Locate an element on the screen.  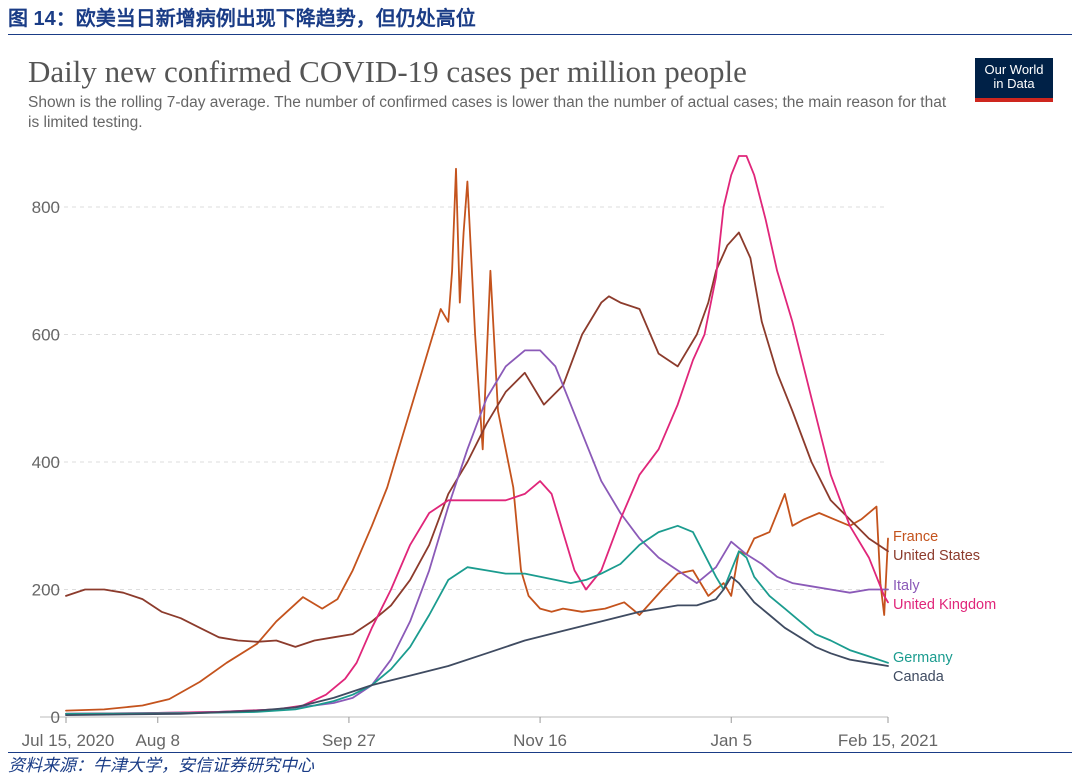
series-label-italy: Italy is located at coordinates (906, 586).